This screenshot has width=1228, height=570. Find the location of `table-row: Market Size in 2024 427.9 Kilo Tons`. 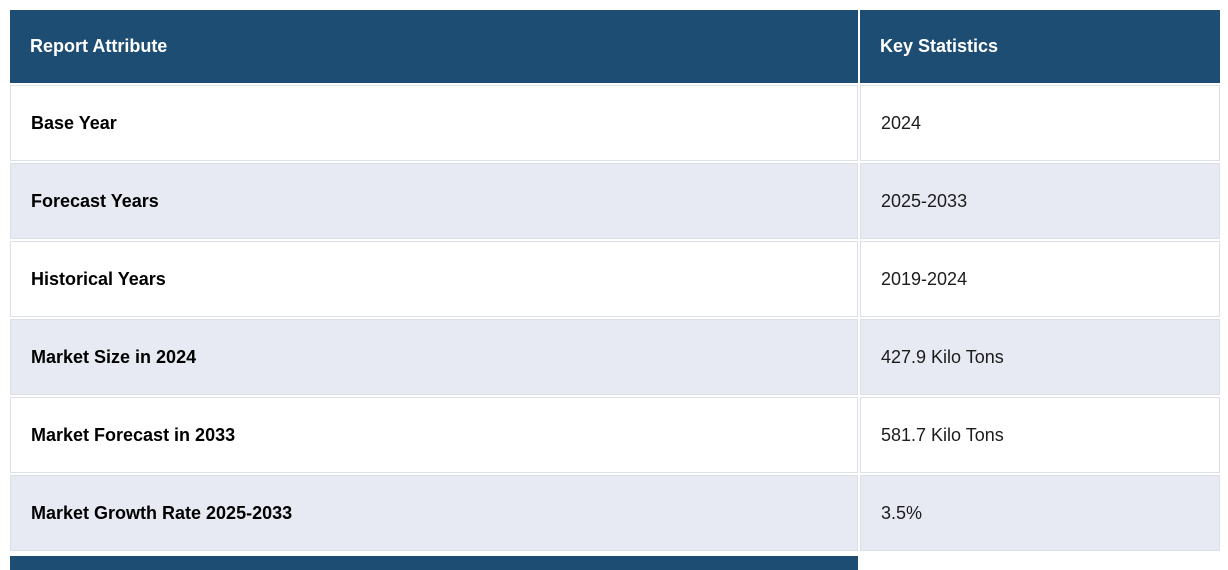

table-row: Market Size in 2024 427.9 Kilo Tons is located at coordinates (615, 357).